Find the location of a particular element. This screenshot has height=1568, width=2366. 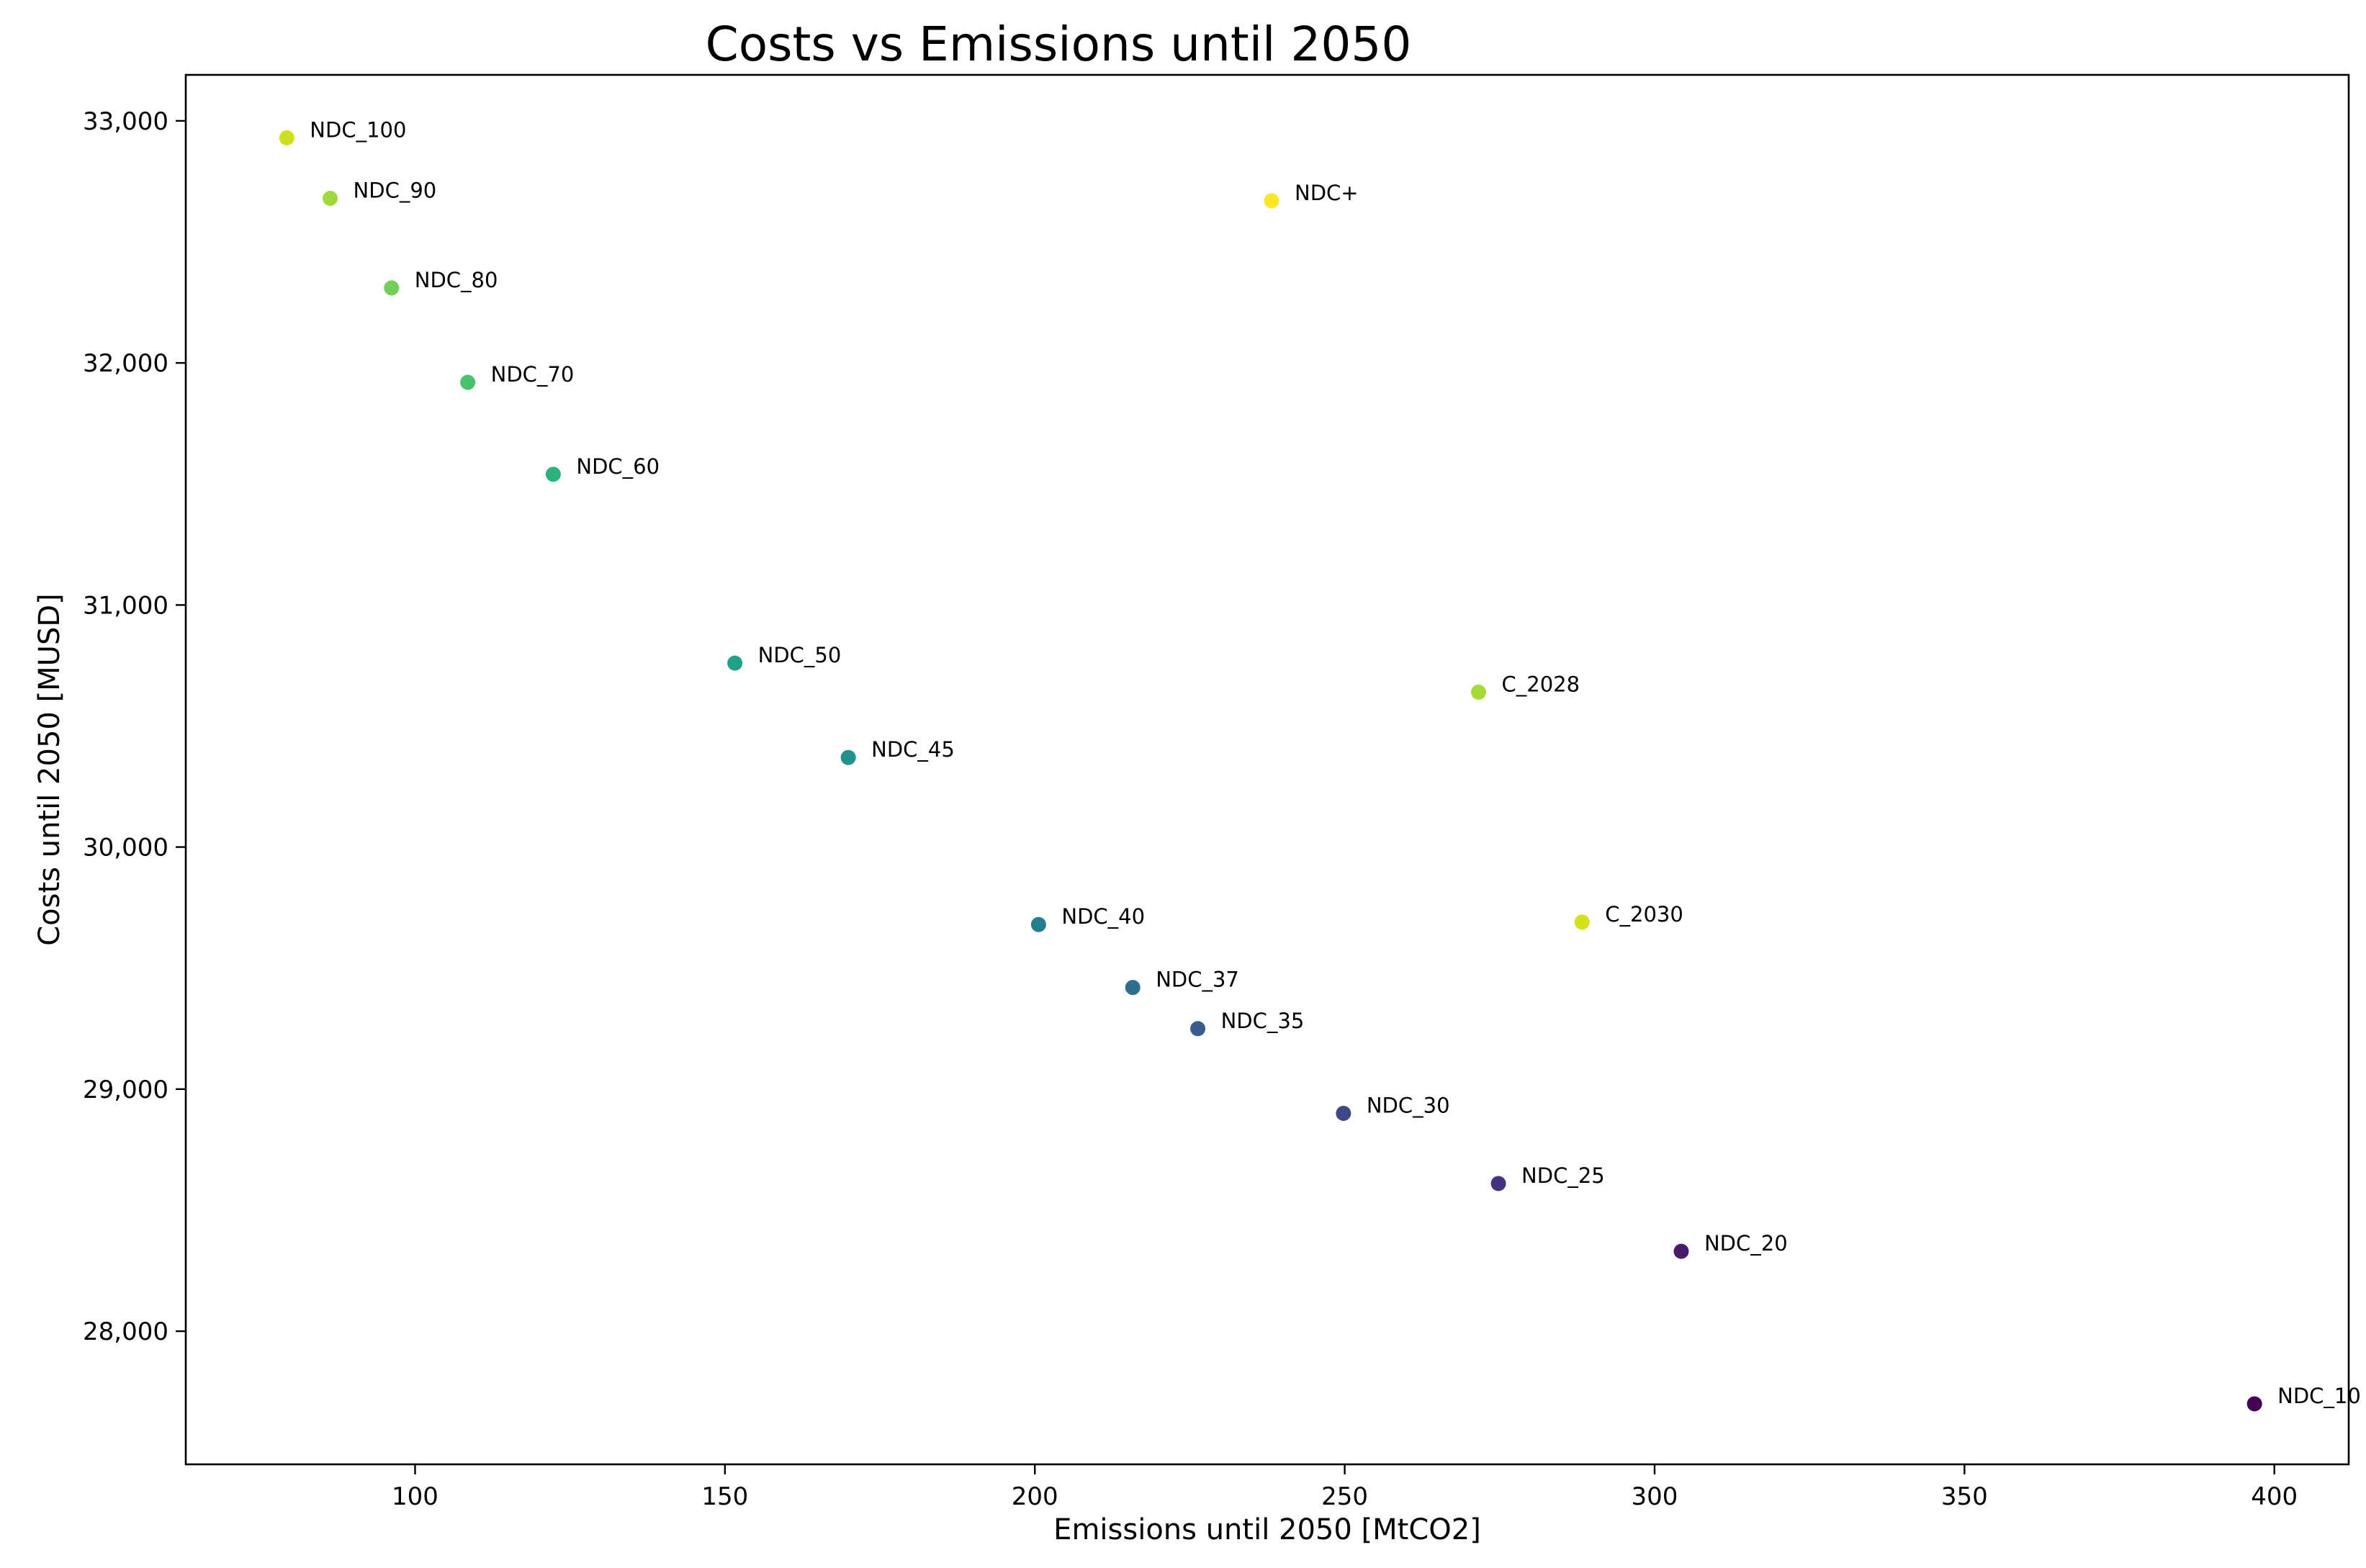

data-point-label: NDC_25 is located at coordinates (1563, 1175).